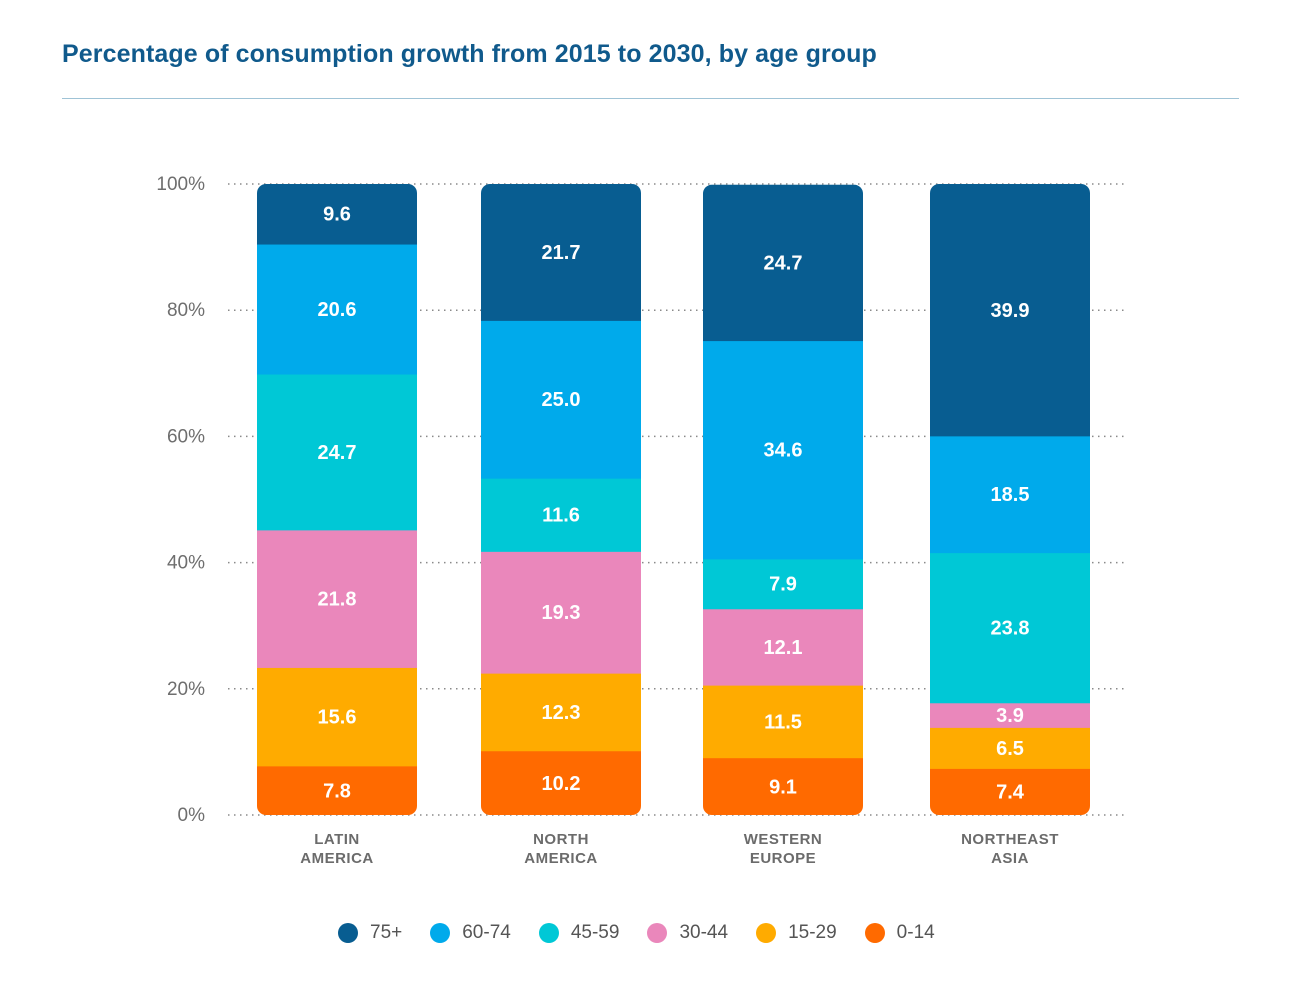  I want to click on y-tick-label: 40%, so click(186, 563).